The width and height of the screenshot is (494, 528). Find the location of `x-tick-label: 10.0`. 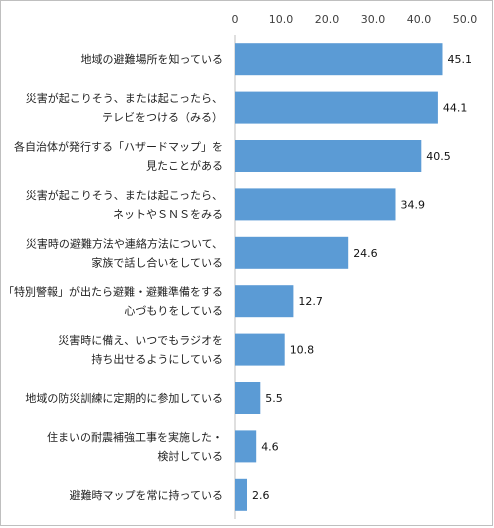

x-tick-label: 10.0 is located at coordinates (281, 19).